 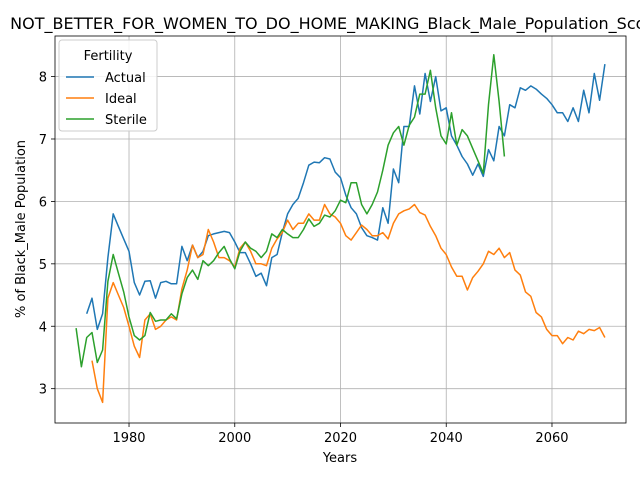 I want to click on x-tick-label: 2040, so click(x=446, y=438).